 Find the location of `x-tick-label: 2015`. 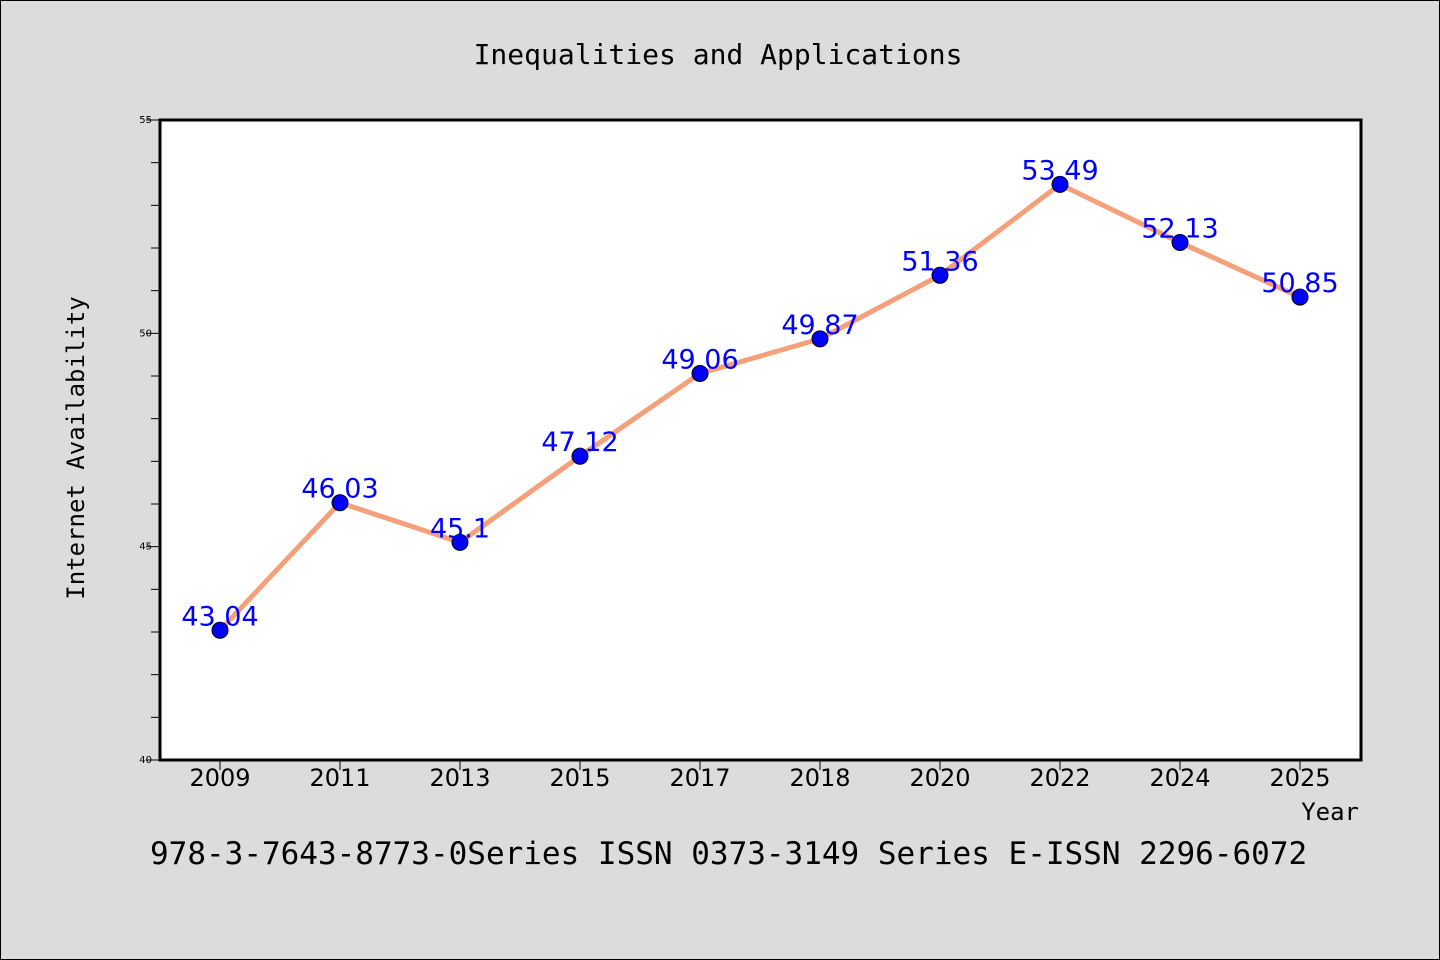

x-tick-label: 2015 is located at coordinates (579, 778).